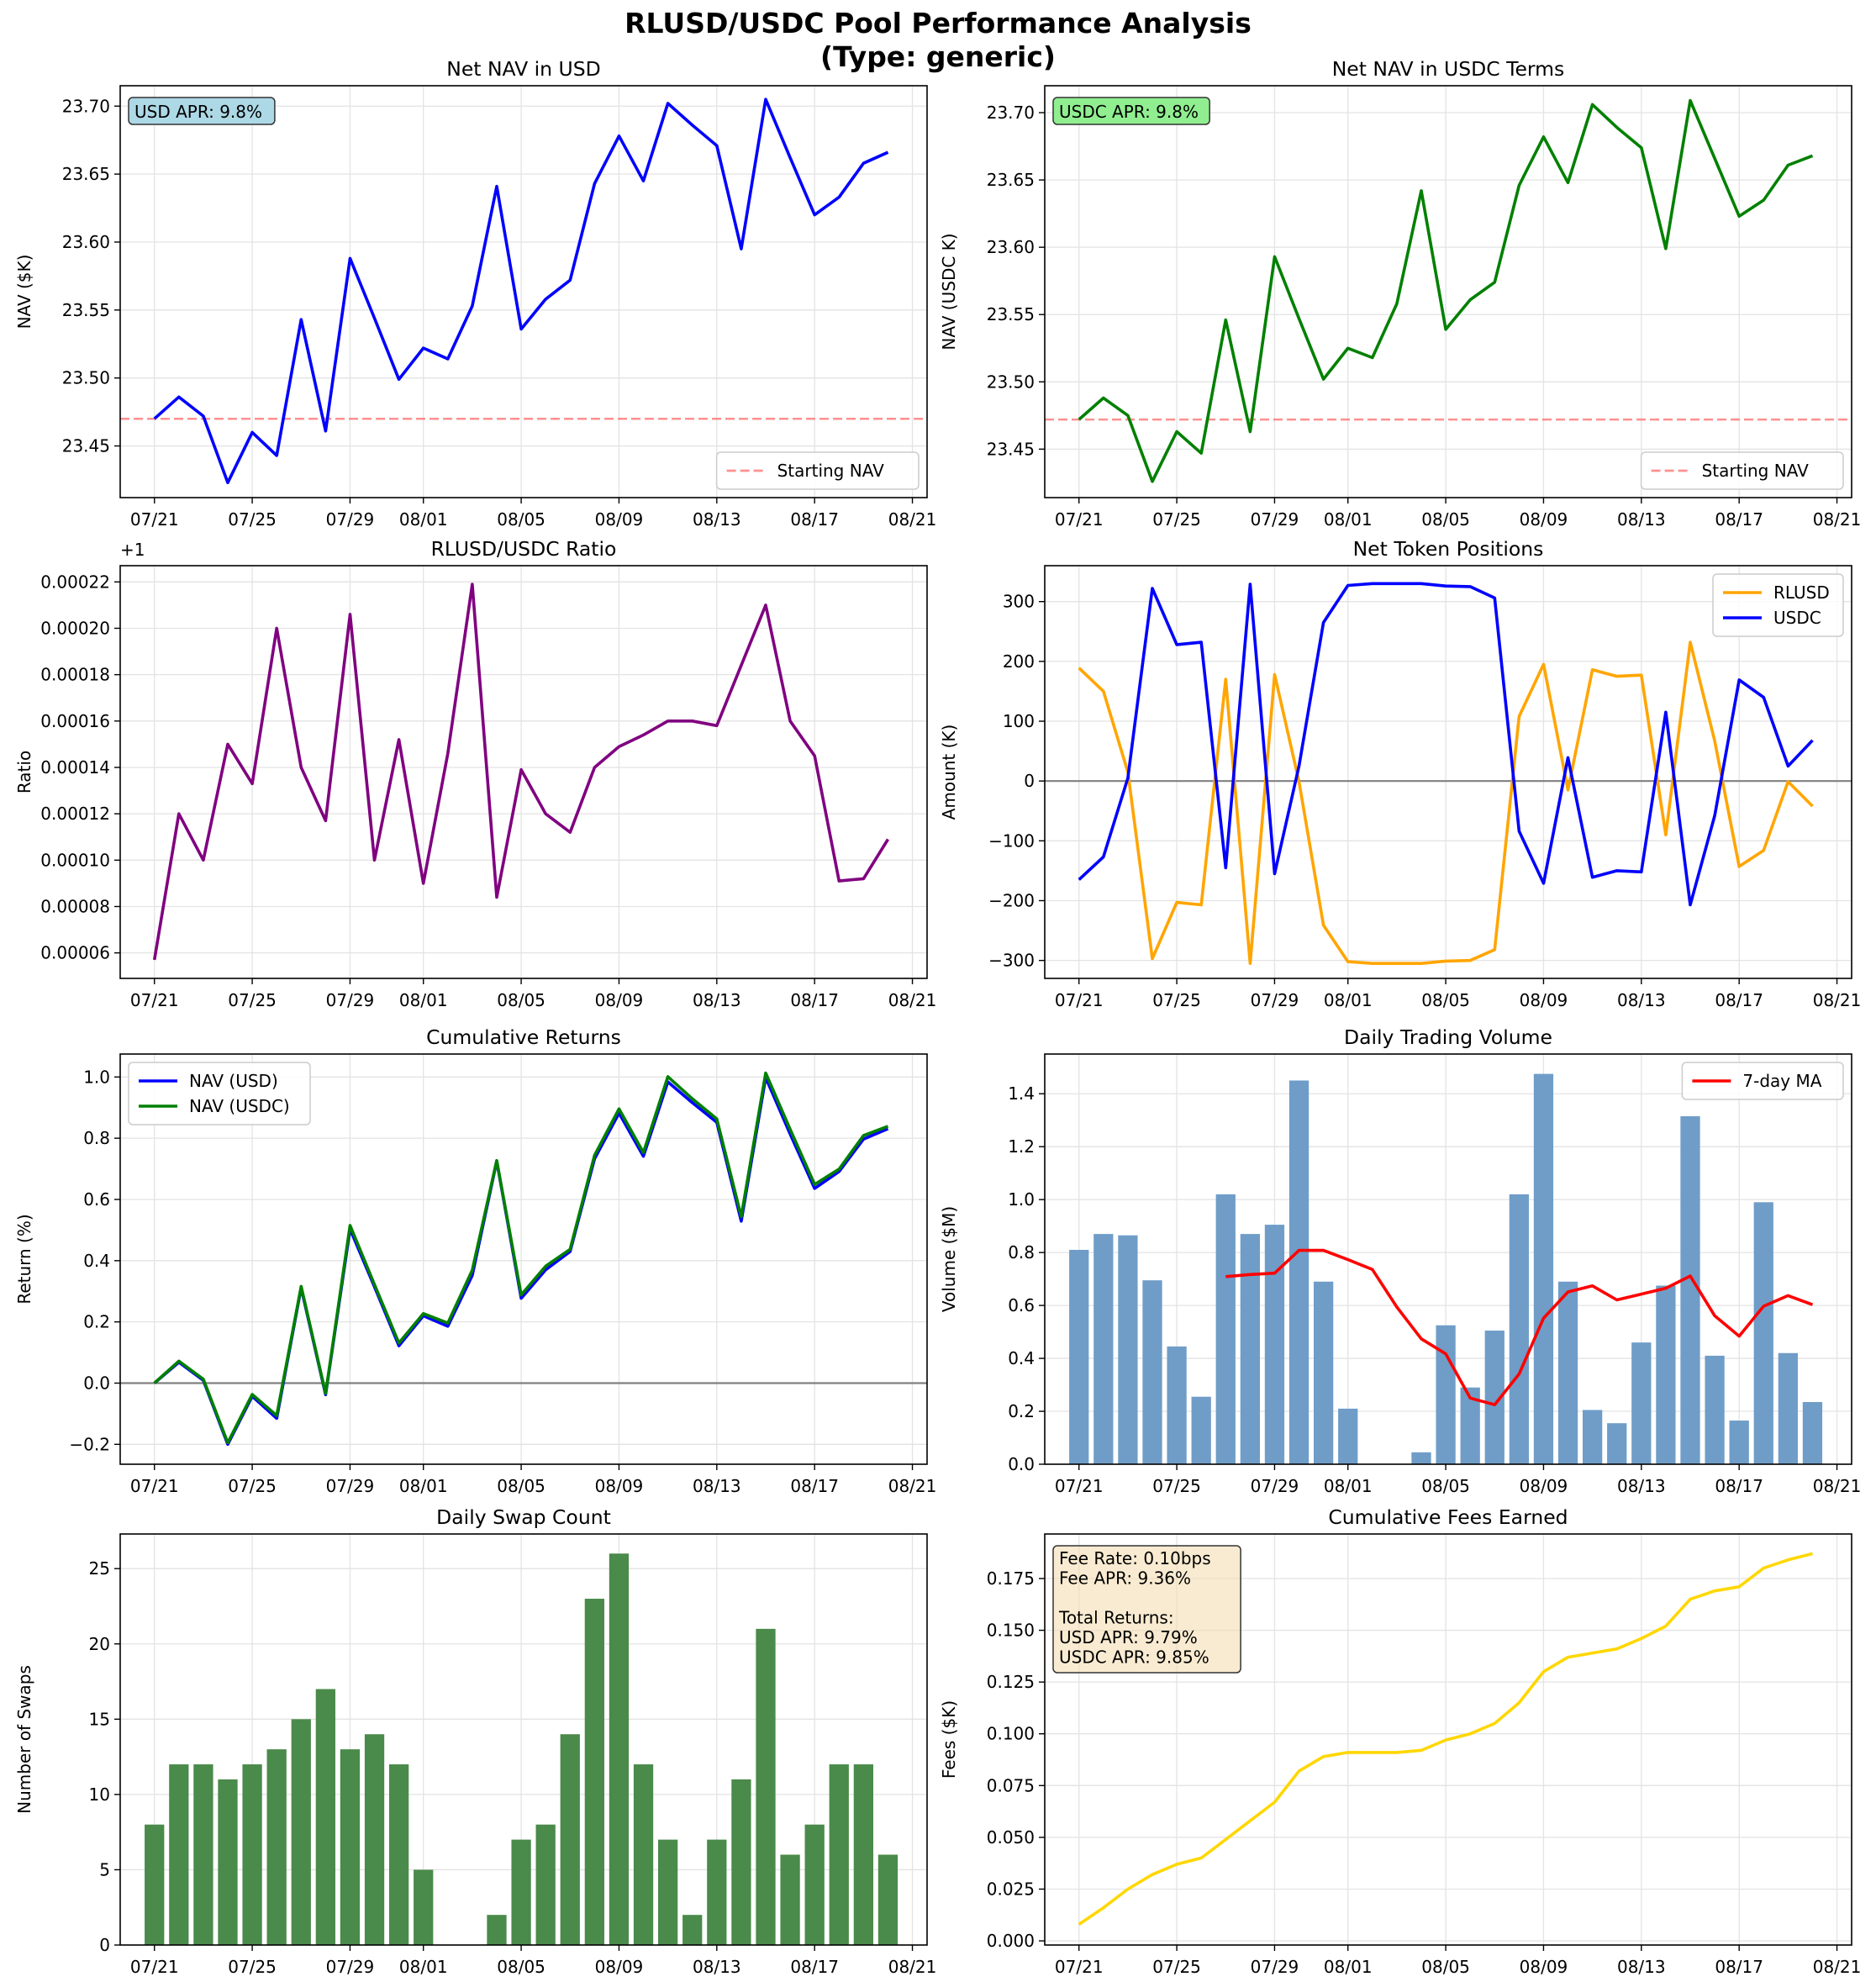  What do you see at coordinates (1448, 1037) in the screenshot?
I see `chart-title: Daily Trading Volume` at bounding box center [1448, 1037].